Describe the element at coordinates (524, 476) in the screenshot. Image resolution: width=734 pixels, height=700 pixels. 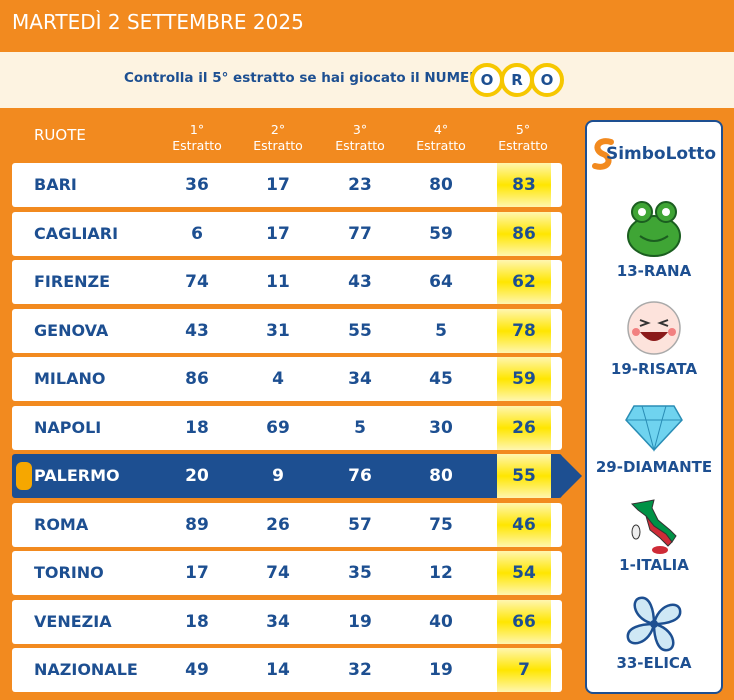
I see `fifth-number: 55` at that location.